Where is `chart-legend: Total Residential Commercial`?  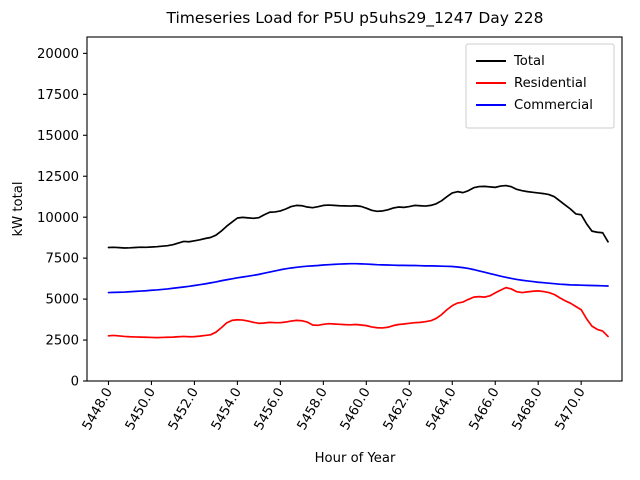 chart-legend: Total Residential Commercial is located at coordinates (540, 86).